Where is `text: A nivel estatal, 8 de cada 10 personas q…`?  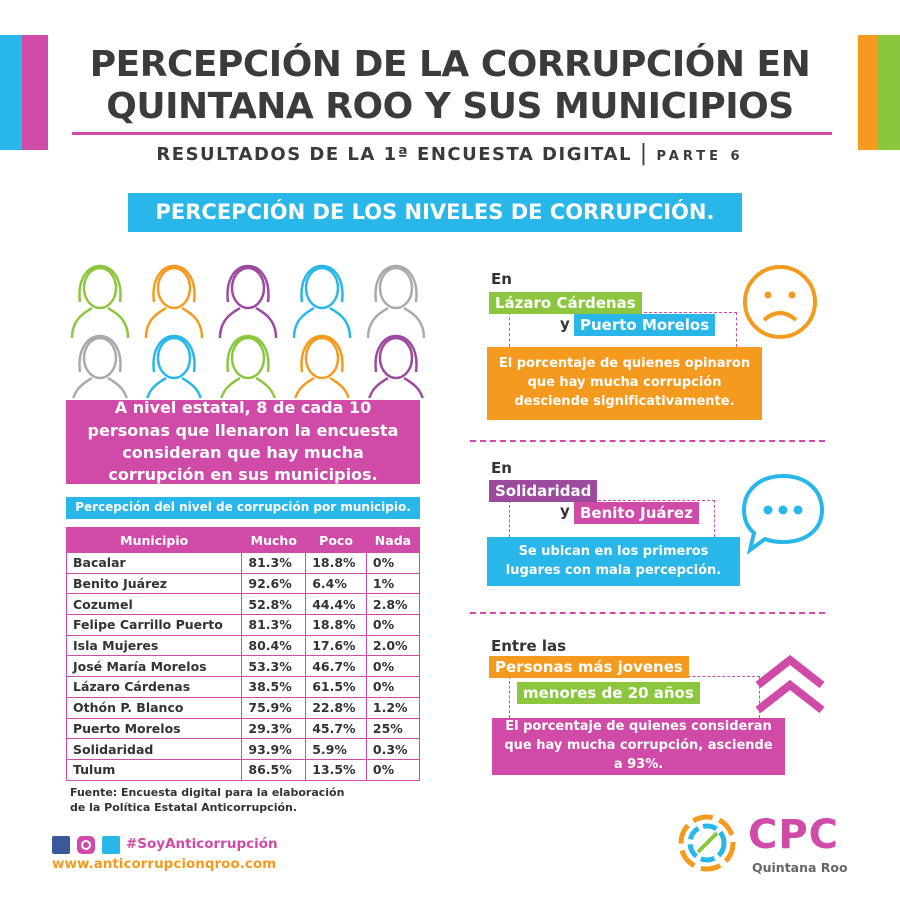 text: A nivel estatal, 8 de cada 10 personas q… is located at coordinates (243, 430).